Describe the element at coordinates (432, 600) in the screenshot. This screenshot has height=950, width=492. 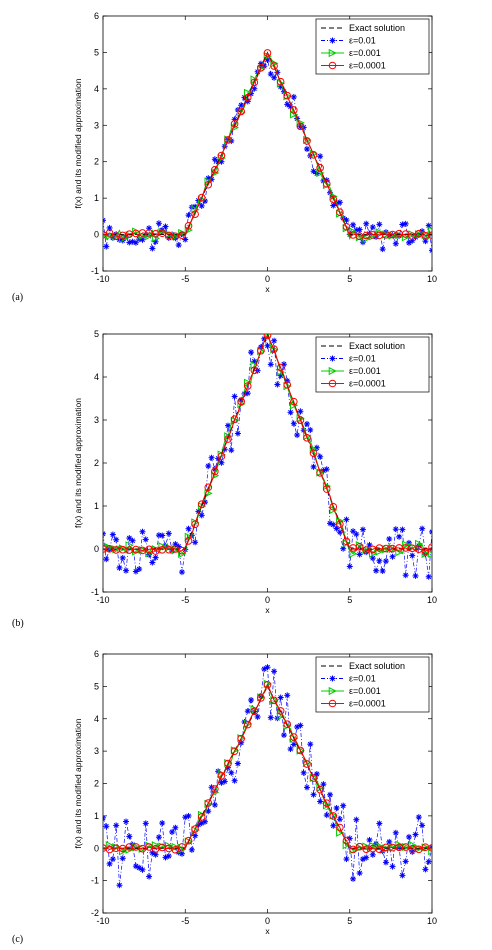
I see `x-tick-label: 10` at that location.